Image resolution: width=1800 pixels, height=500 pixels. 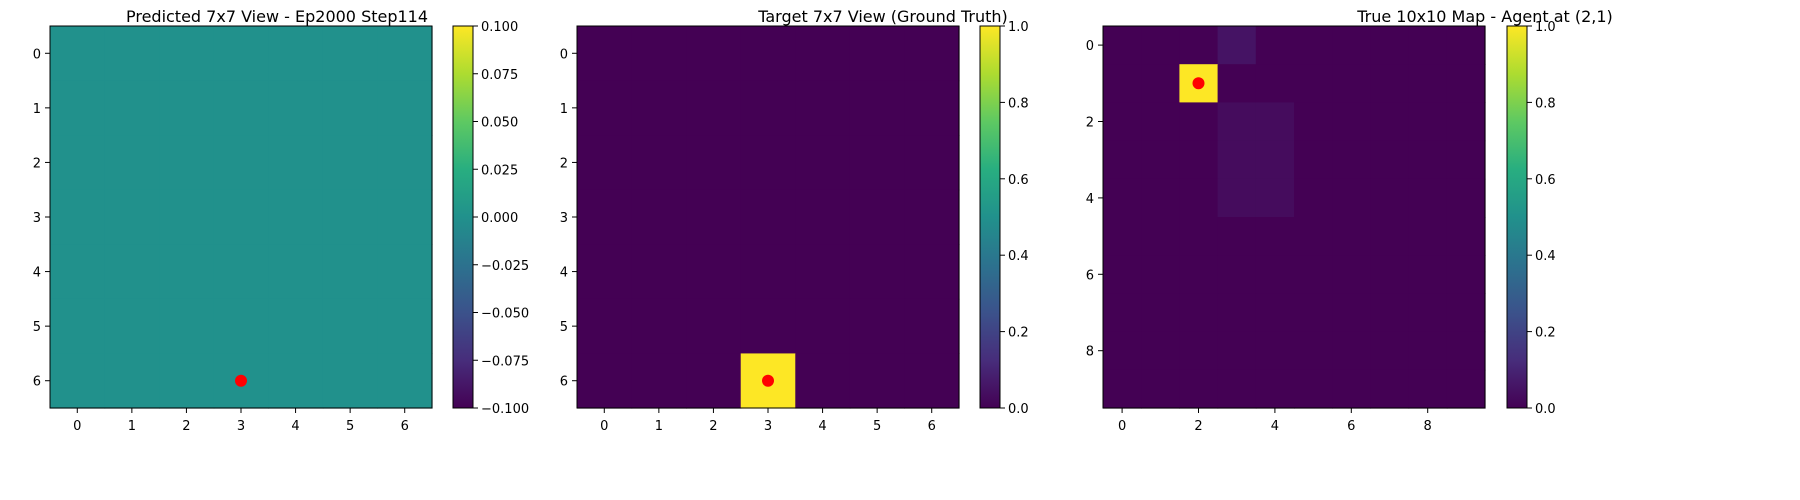 I want to click on colorbar-tick-label: 0.6, so click(x=1545, y=180).